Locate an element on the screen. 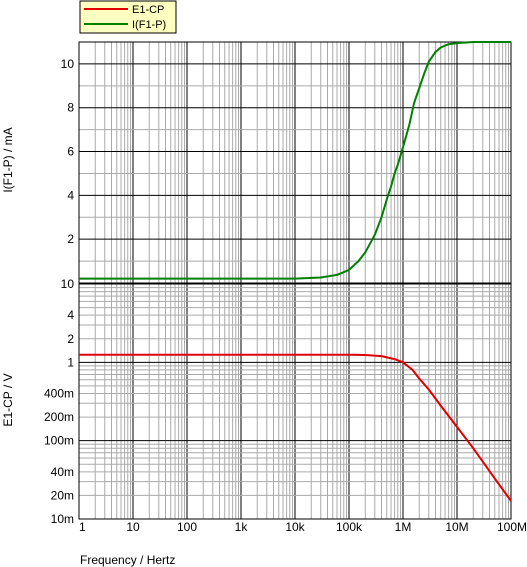  x-tick-label: 10M is located at coordinates (456, 527).